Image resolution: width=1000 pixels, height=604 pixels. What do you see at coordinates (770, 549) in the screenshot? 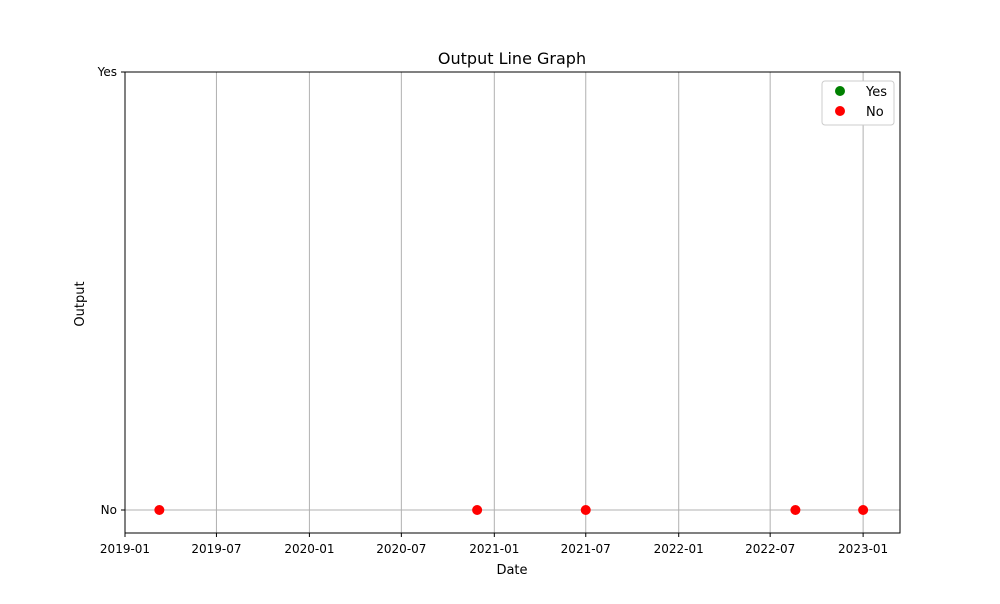
I see `x-tick-label: 2022-07` at bounding box center [770, 549].